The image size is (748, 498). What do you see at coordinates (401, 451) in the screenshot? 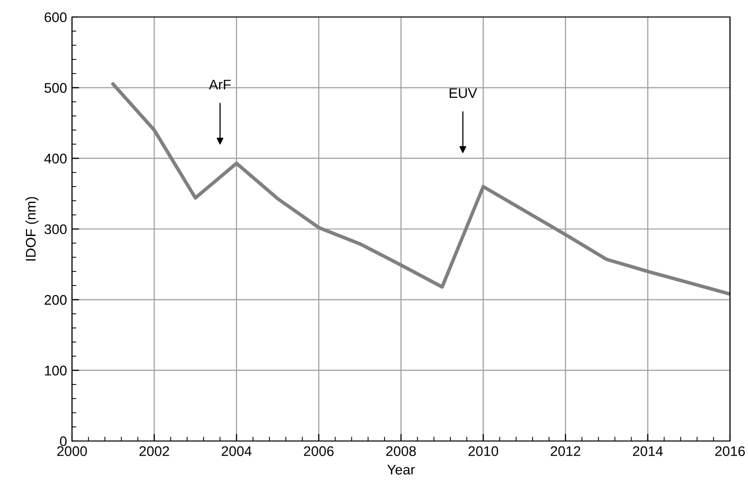
I see `x-tick-label: 2008` at bounding box center [401, 451].